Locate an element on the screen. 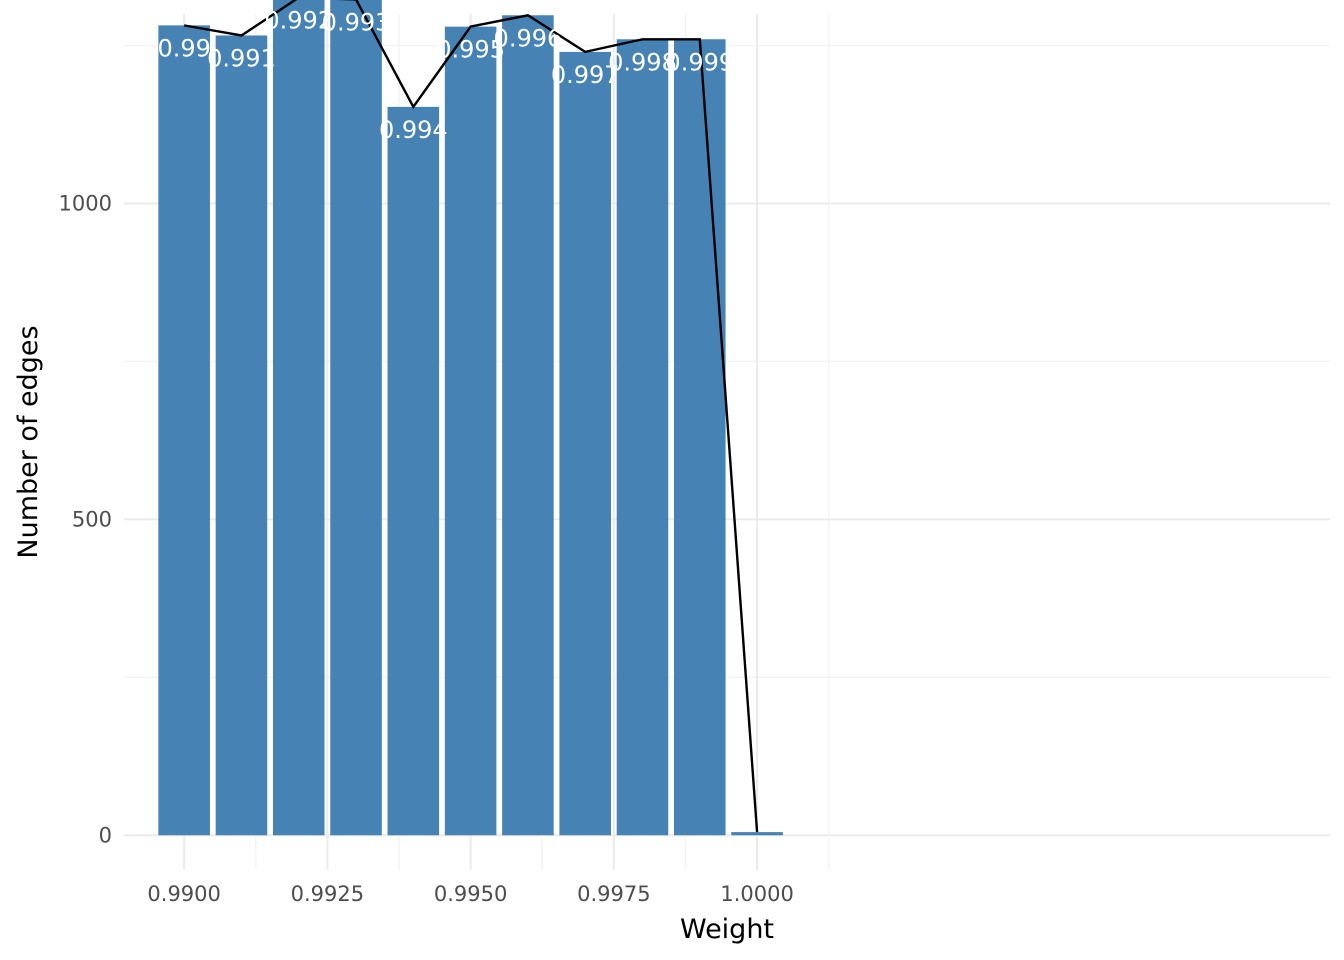 This screenshot has height=960, width=1344. x-axis-title: Weight is located at coordinates (727, 929).